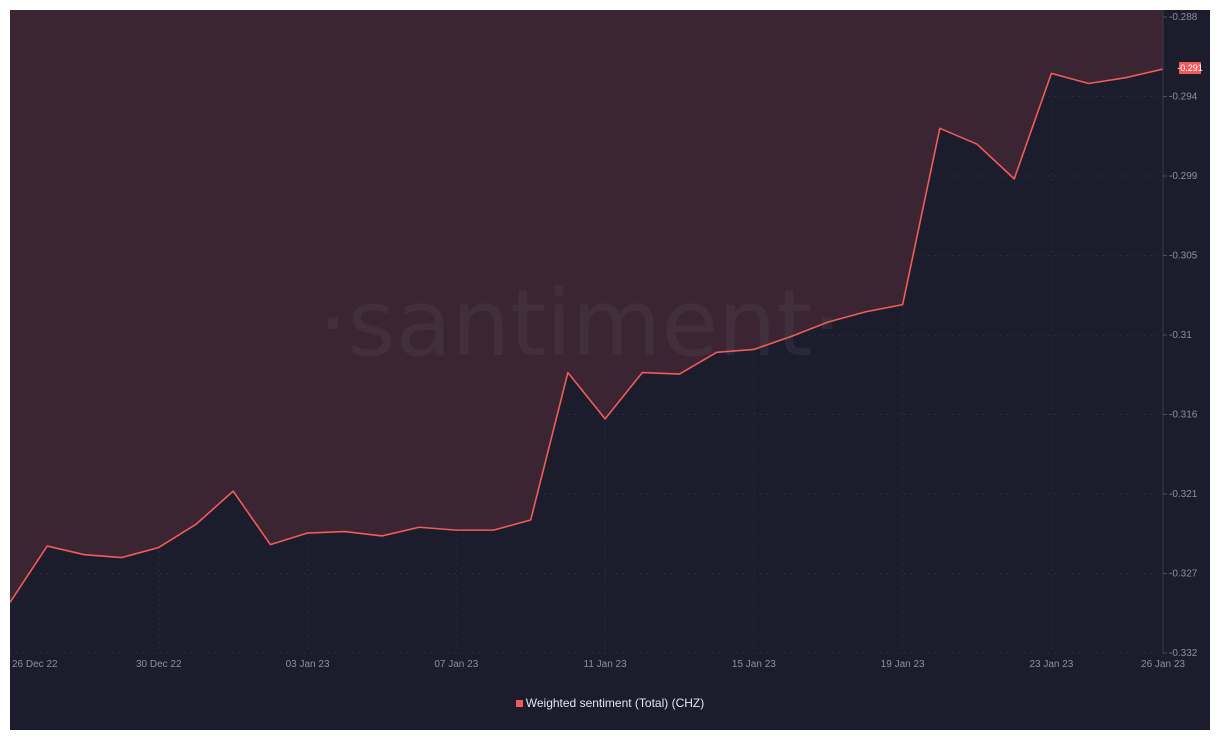 The height and width of the screenshot is (740, 1220). I want to click on x-tick-label: 11 Jan 23, so click(606, 664).